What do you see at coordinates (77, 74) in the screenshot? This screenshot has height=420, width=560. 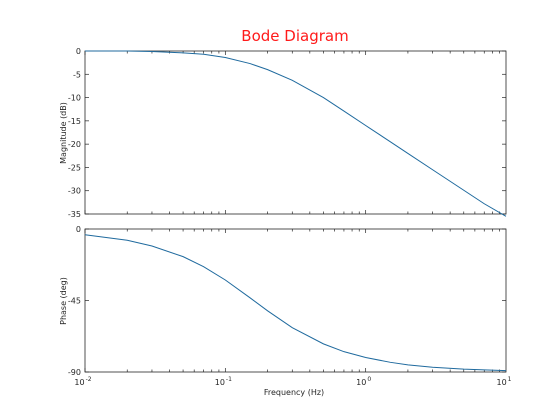 I see `magnitude-y-tick-label: -5` at bounding box center [77, 74].